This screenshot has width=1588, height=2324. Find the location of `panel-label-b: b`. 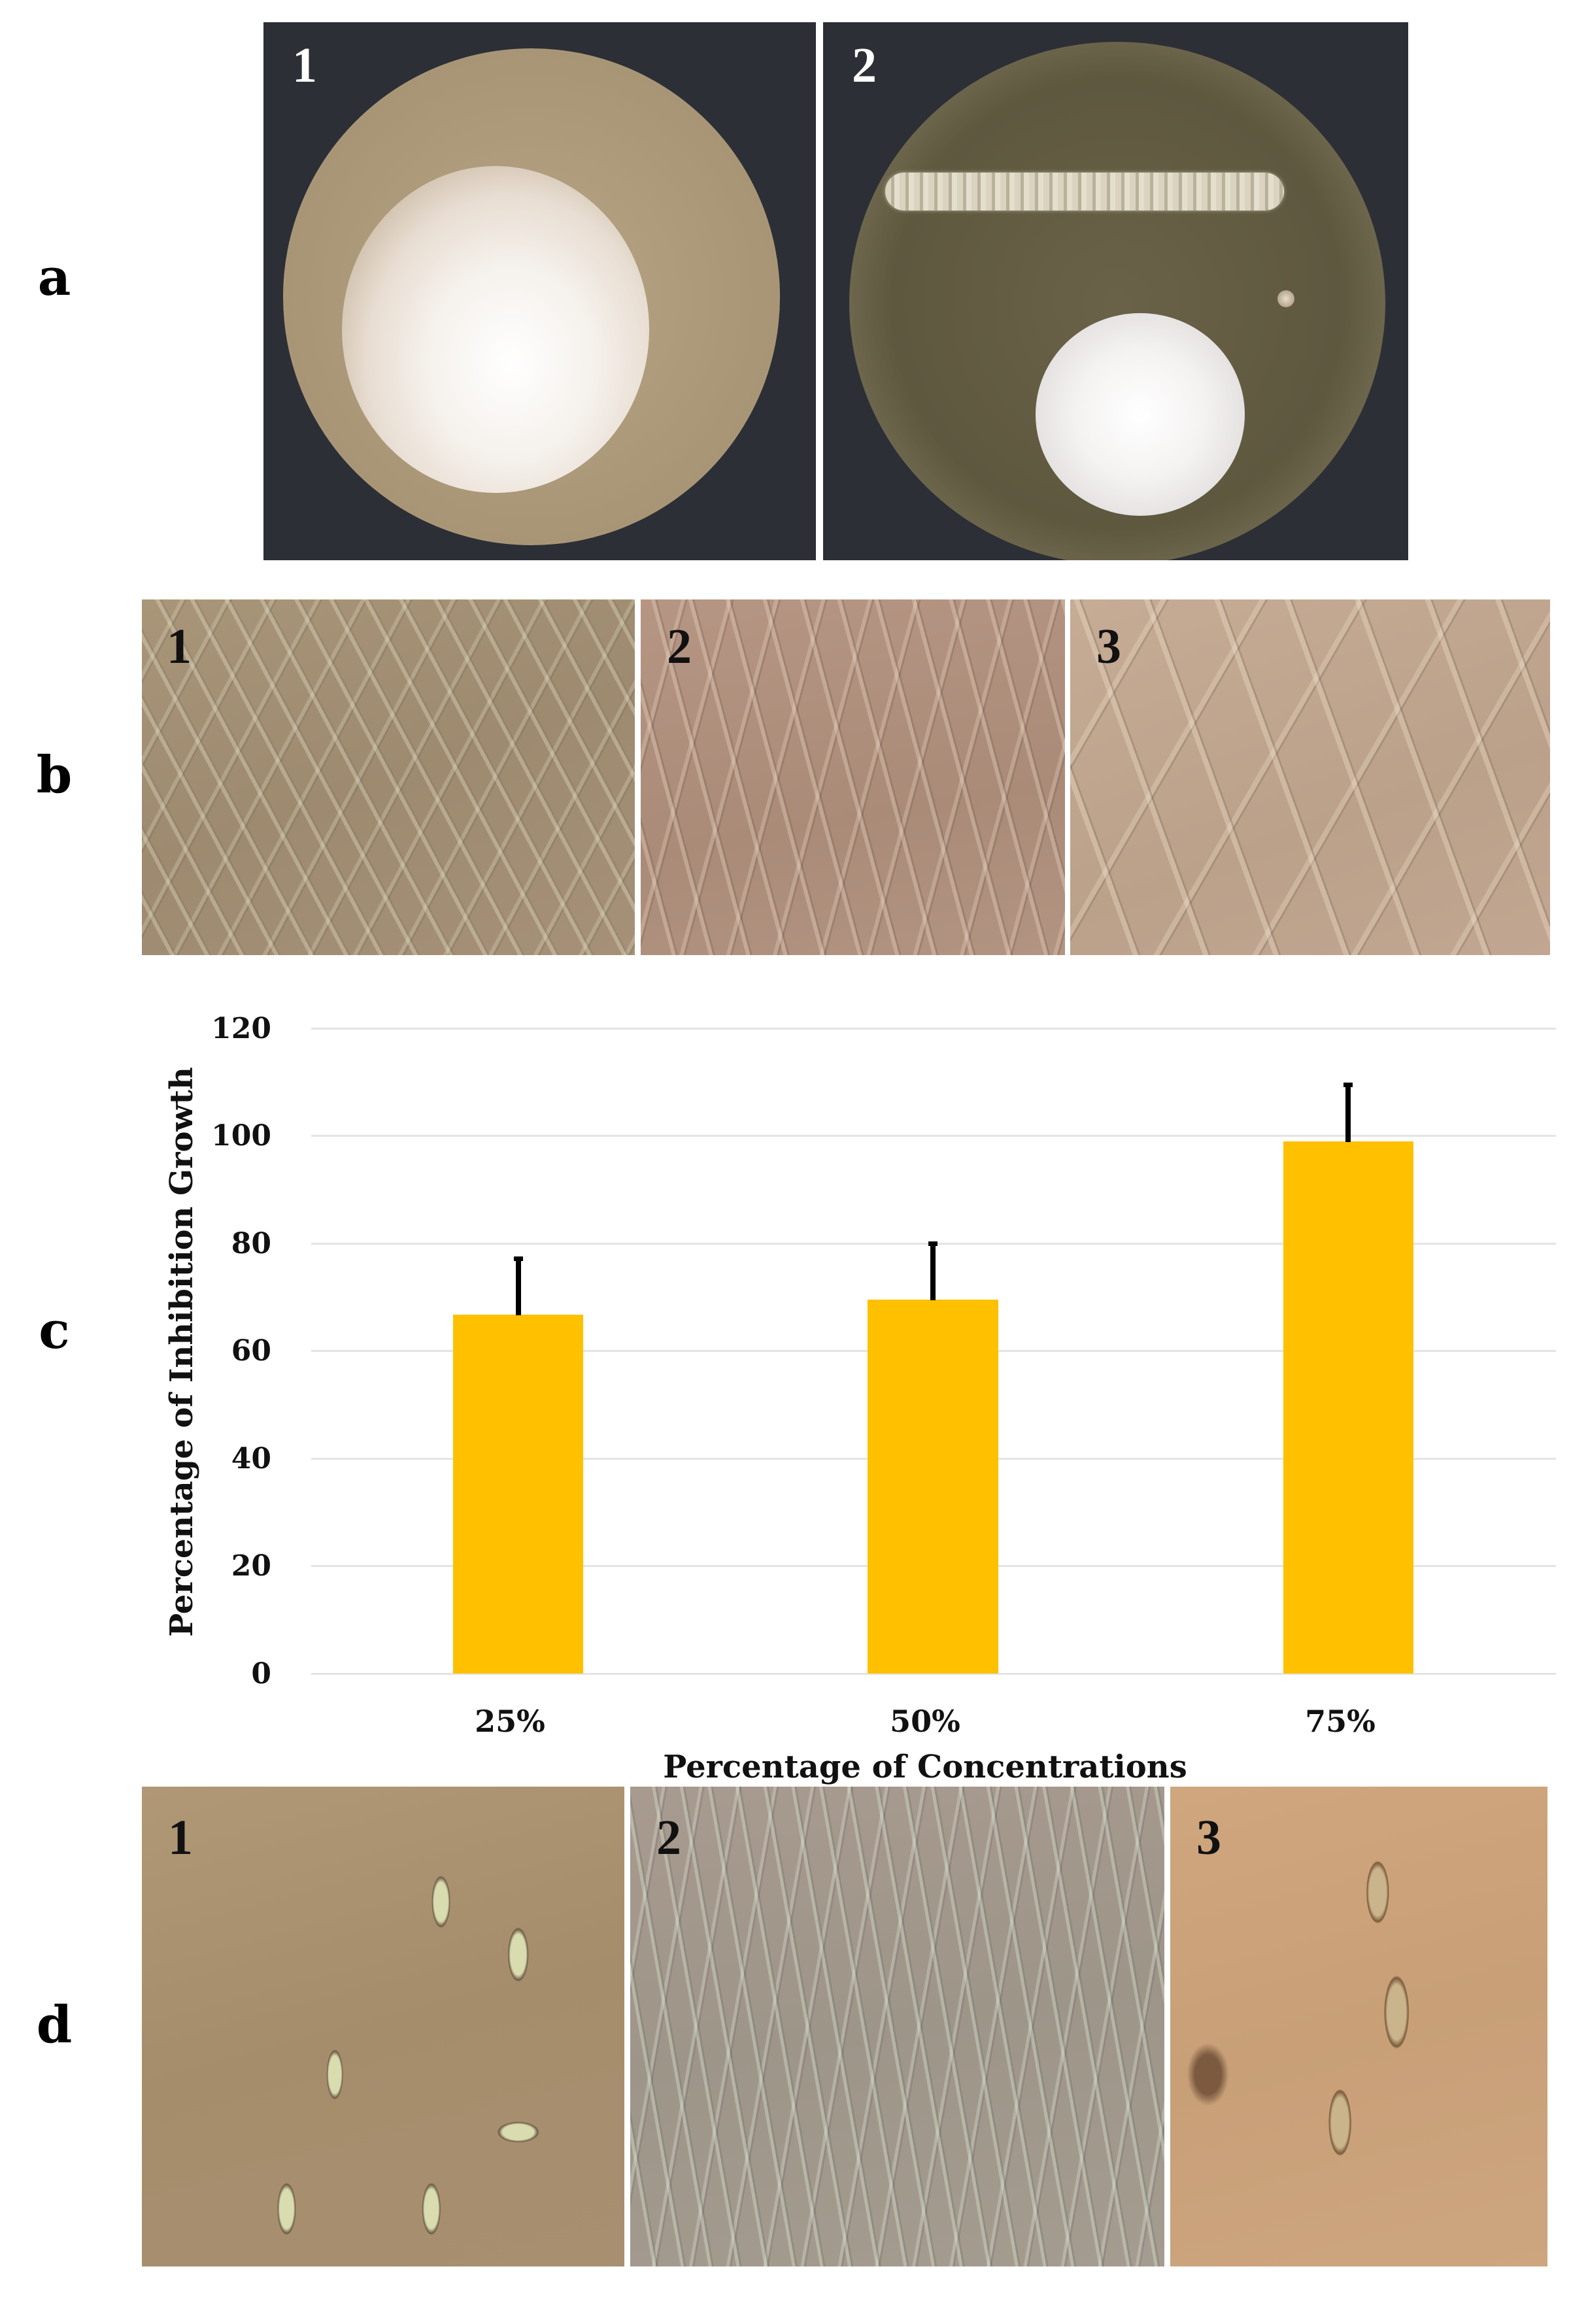

panel-label-b: b is located at coordinates (54, 775).